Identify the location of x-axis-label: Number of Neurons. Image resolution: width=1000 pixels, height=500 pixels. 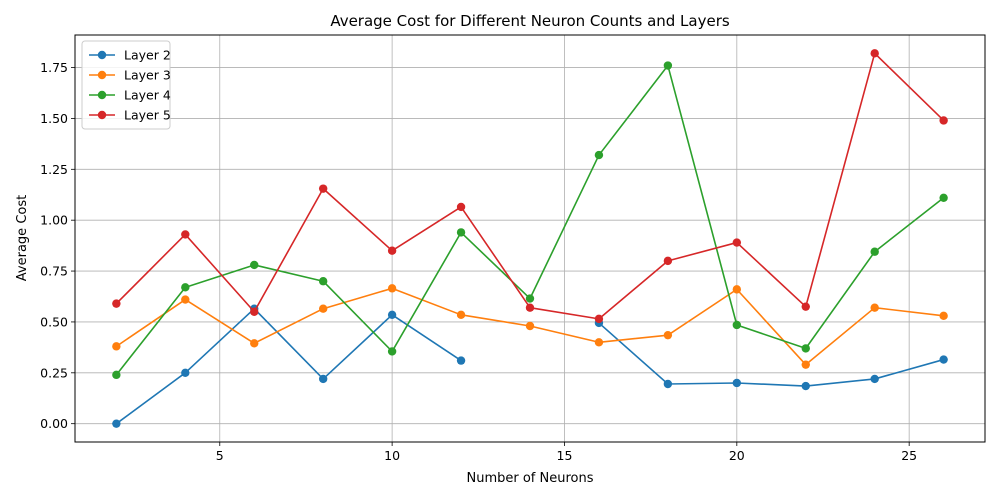
(529, 478).